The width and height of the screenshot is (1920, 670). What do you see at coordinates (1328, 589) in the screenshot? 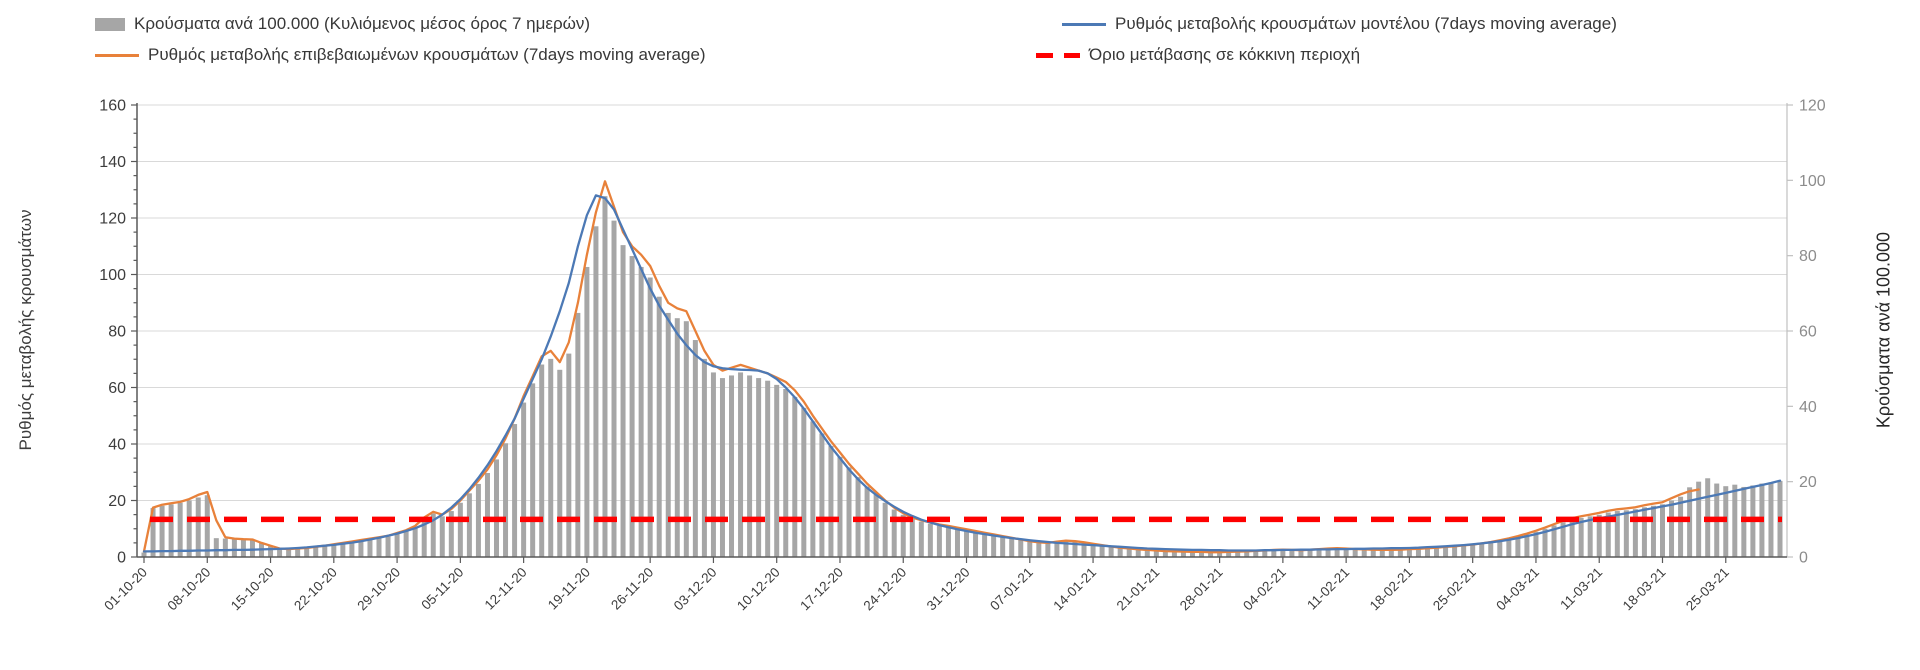
I see `svg-text: 11-02-21` at bounding box center [1328, 589].